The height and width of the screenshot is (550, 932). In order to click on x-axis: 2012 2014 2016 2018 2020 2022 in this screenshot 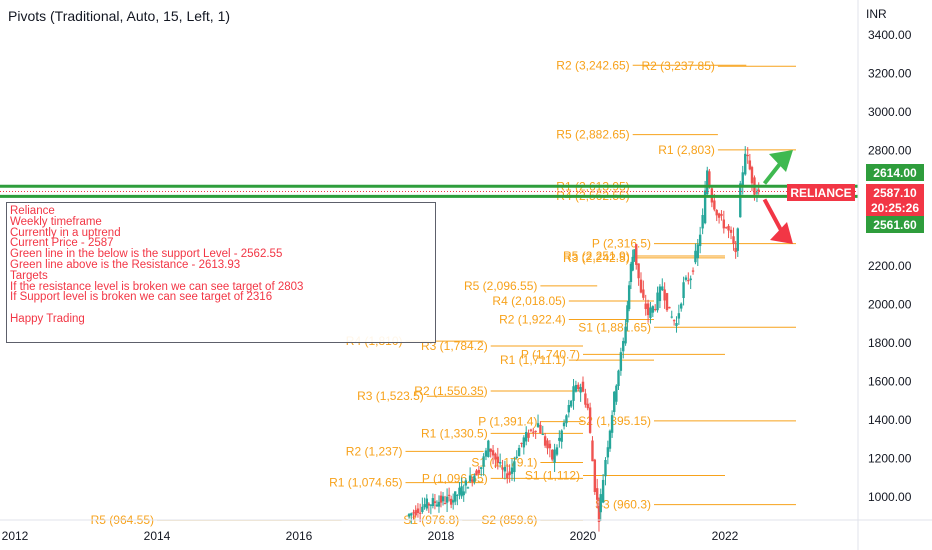, I will do `click(370, 536)`.